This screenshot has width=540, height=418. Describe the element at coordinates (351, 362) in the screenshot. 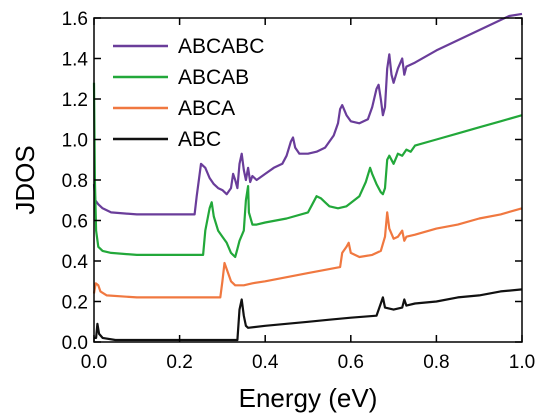

I see `x-tick-label: 0.6` at that location.